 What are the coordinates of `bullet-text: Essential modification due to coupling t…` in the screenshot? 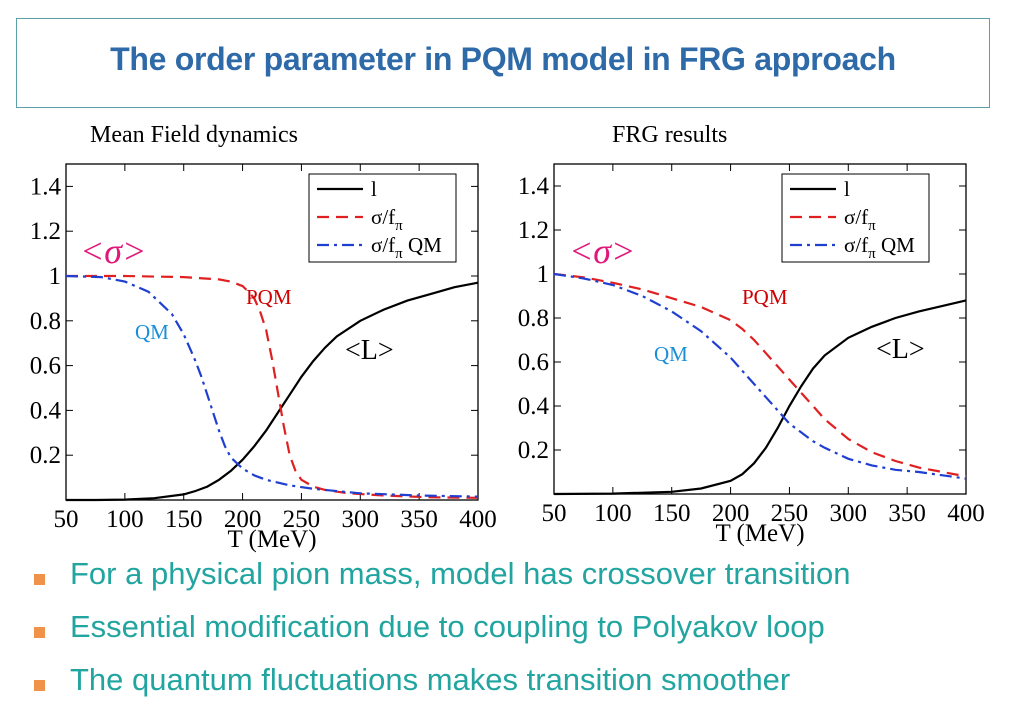 It's located at (447, 626).